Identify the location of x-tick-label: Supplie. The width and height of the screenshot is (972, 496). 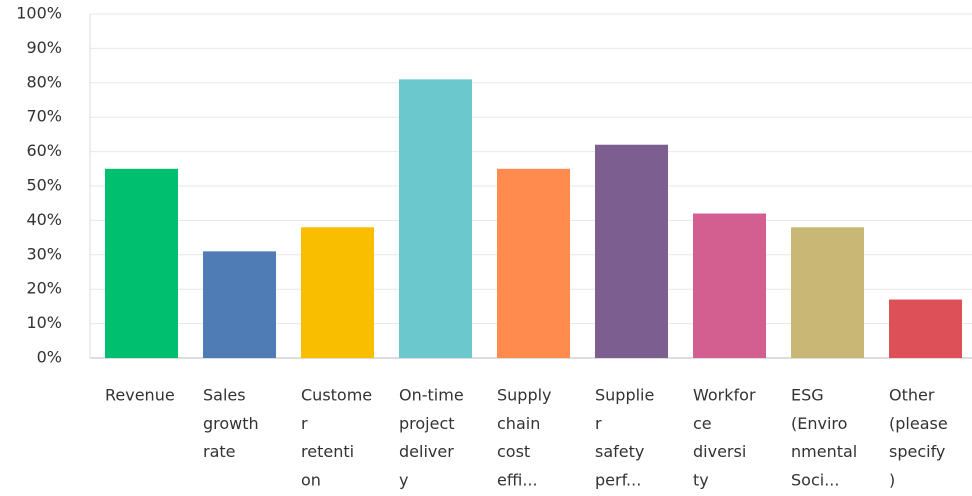
(624, 395).